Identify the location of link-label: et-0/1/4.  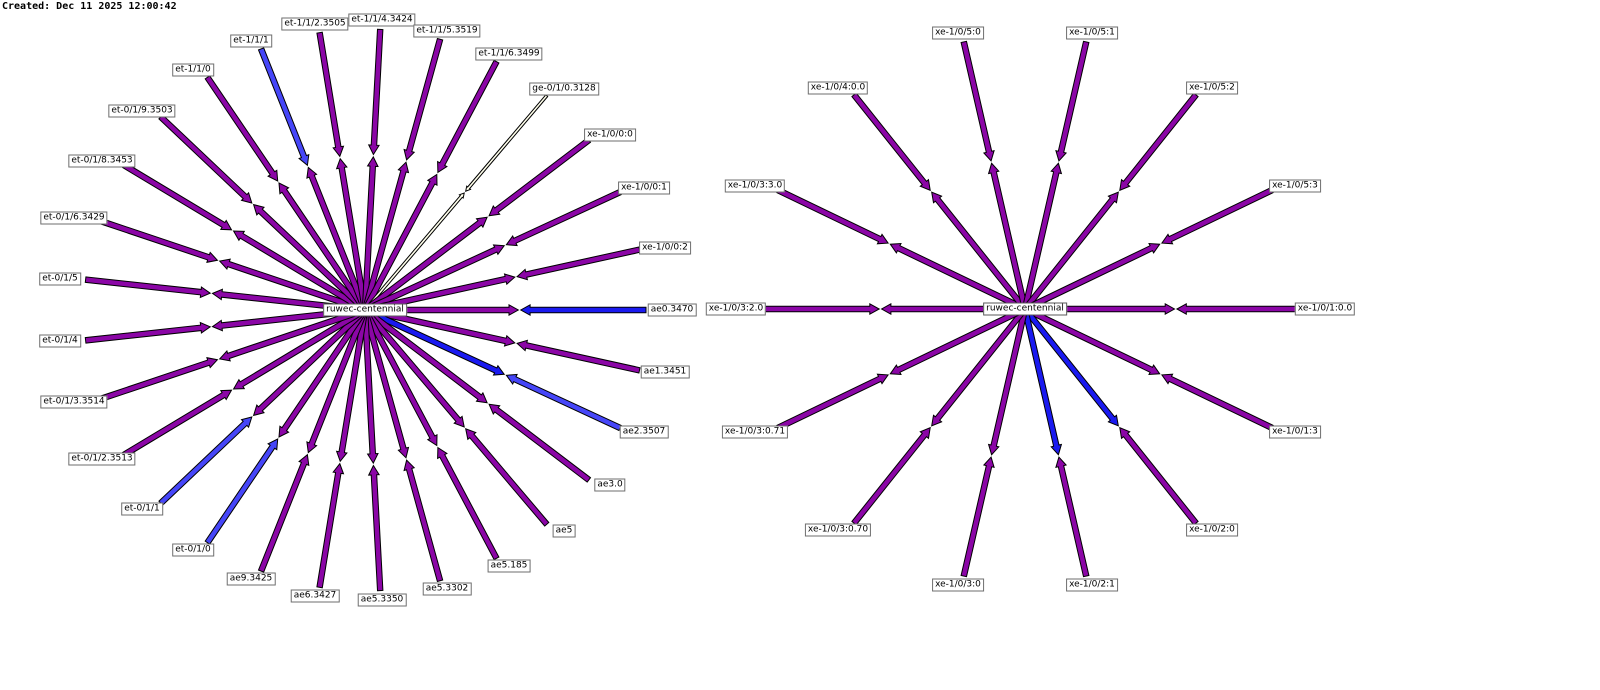
(60, 341).